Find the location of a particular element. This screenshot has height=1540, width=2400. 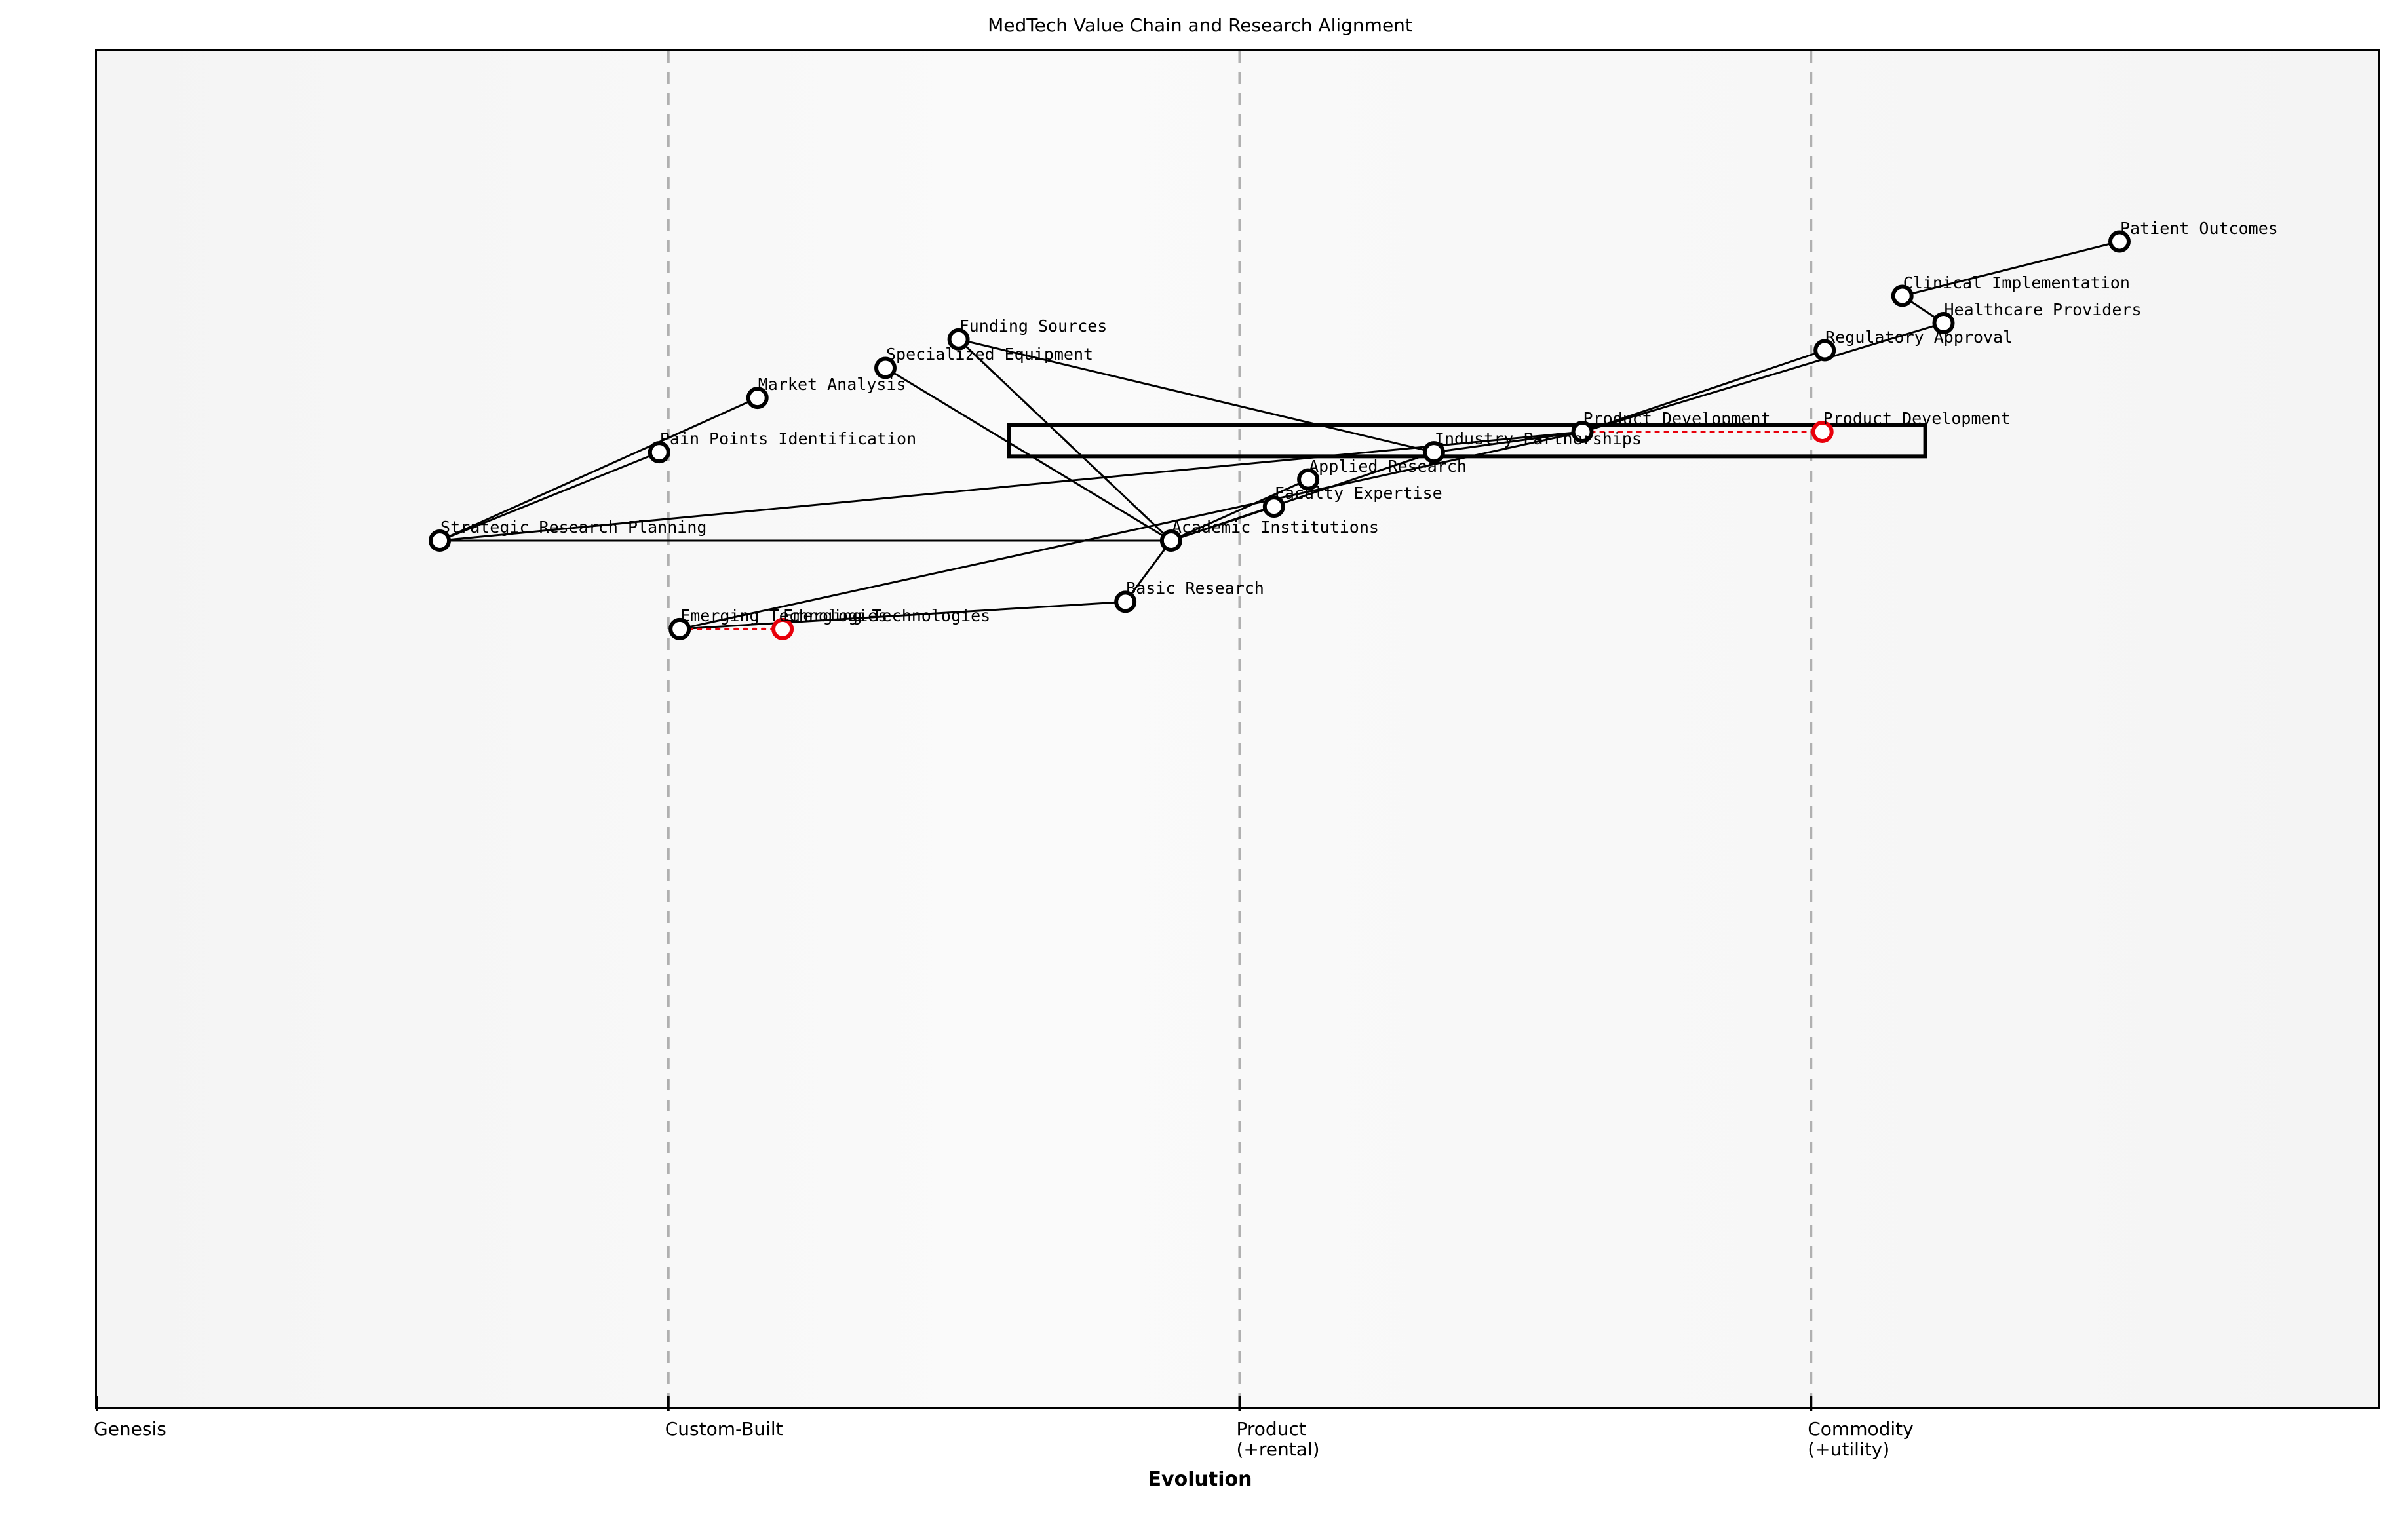

node-label: Emerging Technologies is located at coordinates (784, 615).